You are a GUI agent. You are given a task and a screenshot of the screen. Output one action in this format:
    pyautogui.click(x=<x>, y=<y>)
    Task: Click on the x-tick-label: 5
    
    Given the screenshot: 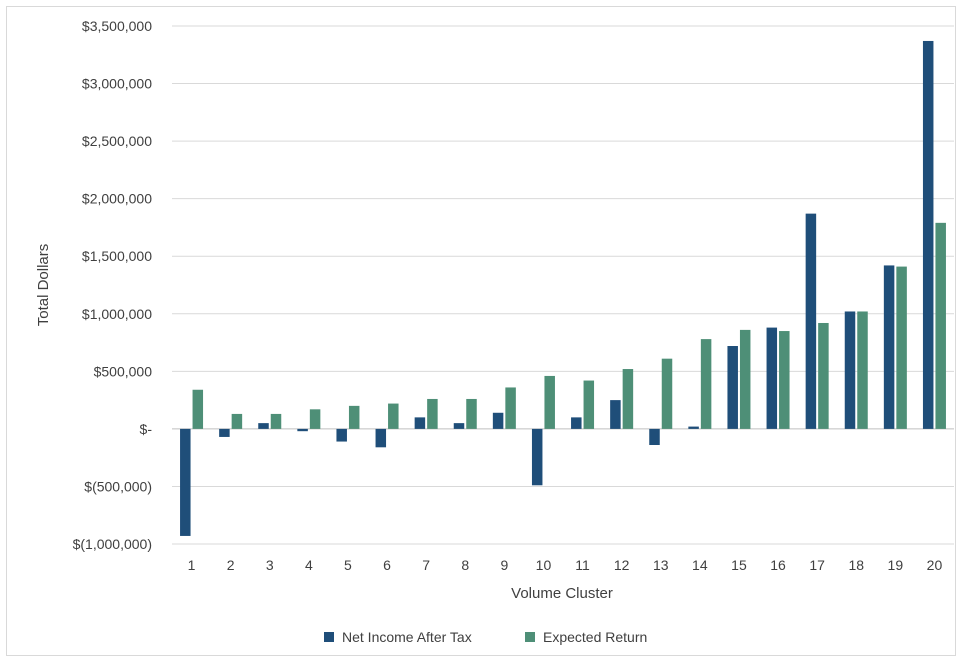 What is the action you would take?
    pyautogui.click(x=348, y=565)
    